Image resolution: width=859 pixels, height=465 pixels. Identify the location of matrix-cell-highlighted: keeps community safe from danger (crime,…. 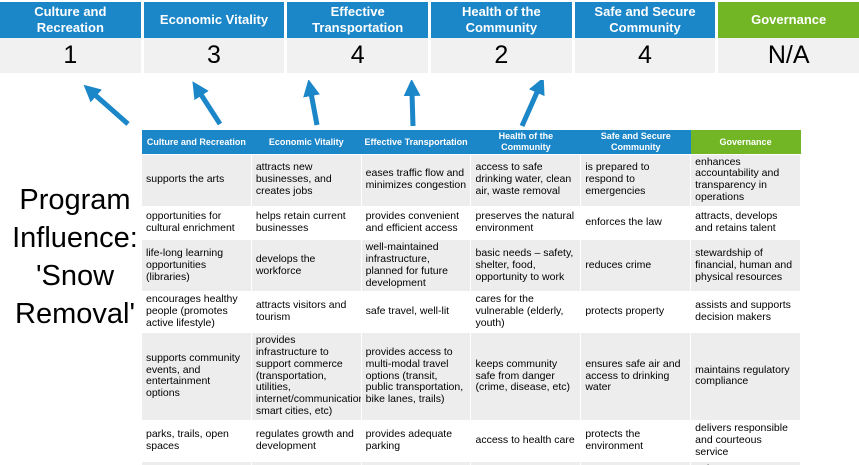
(526, 376).